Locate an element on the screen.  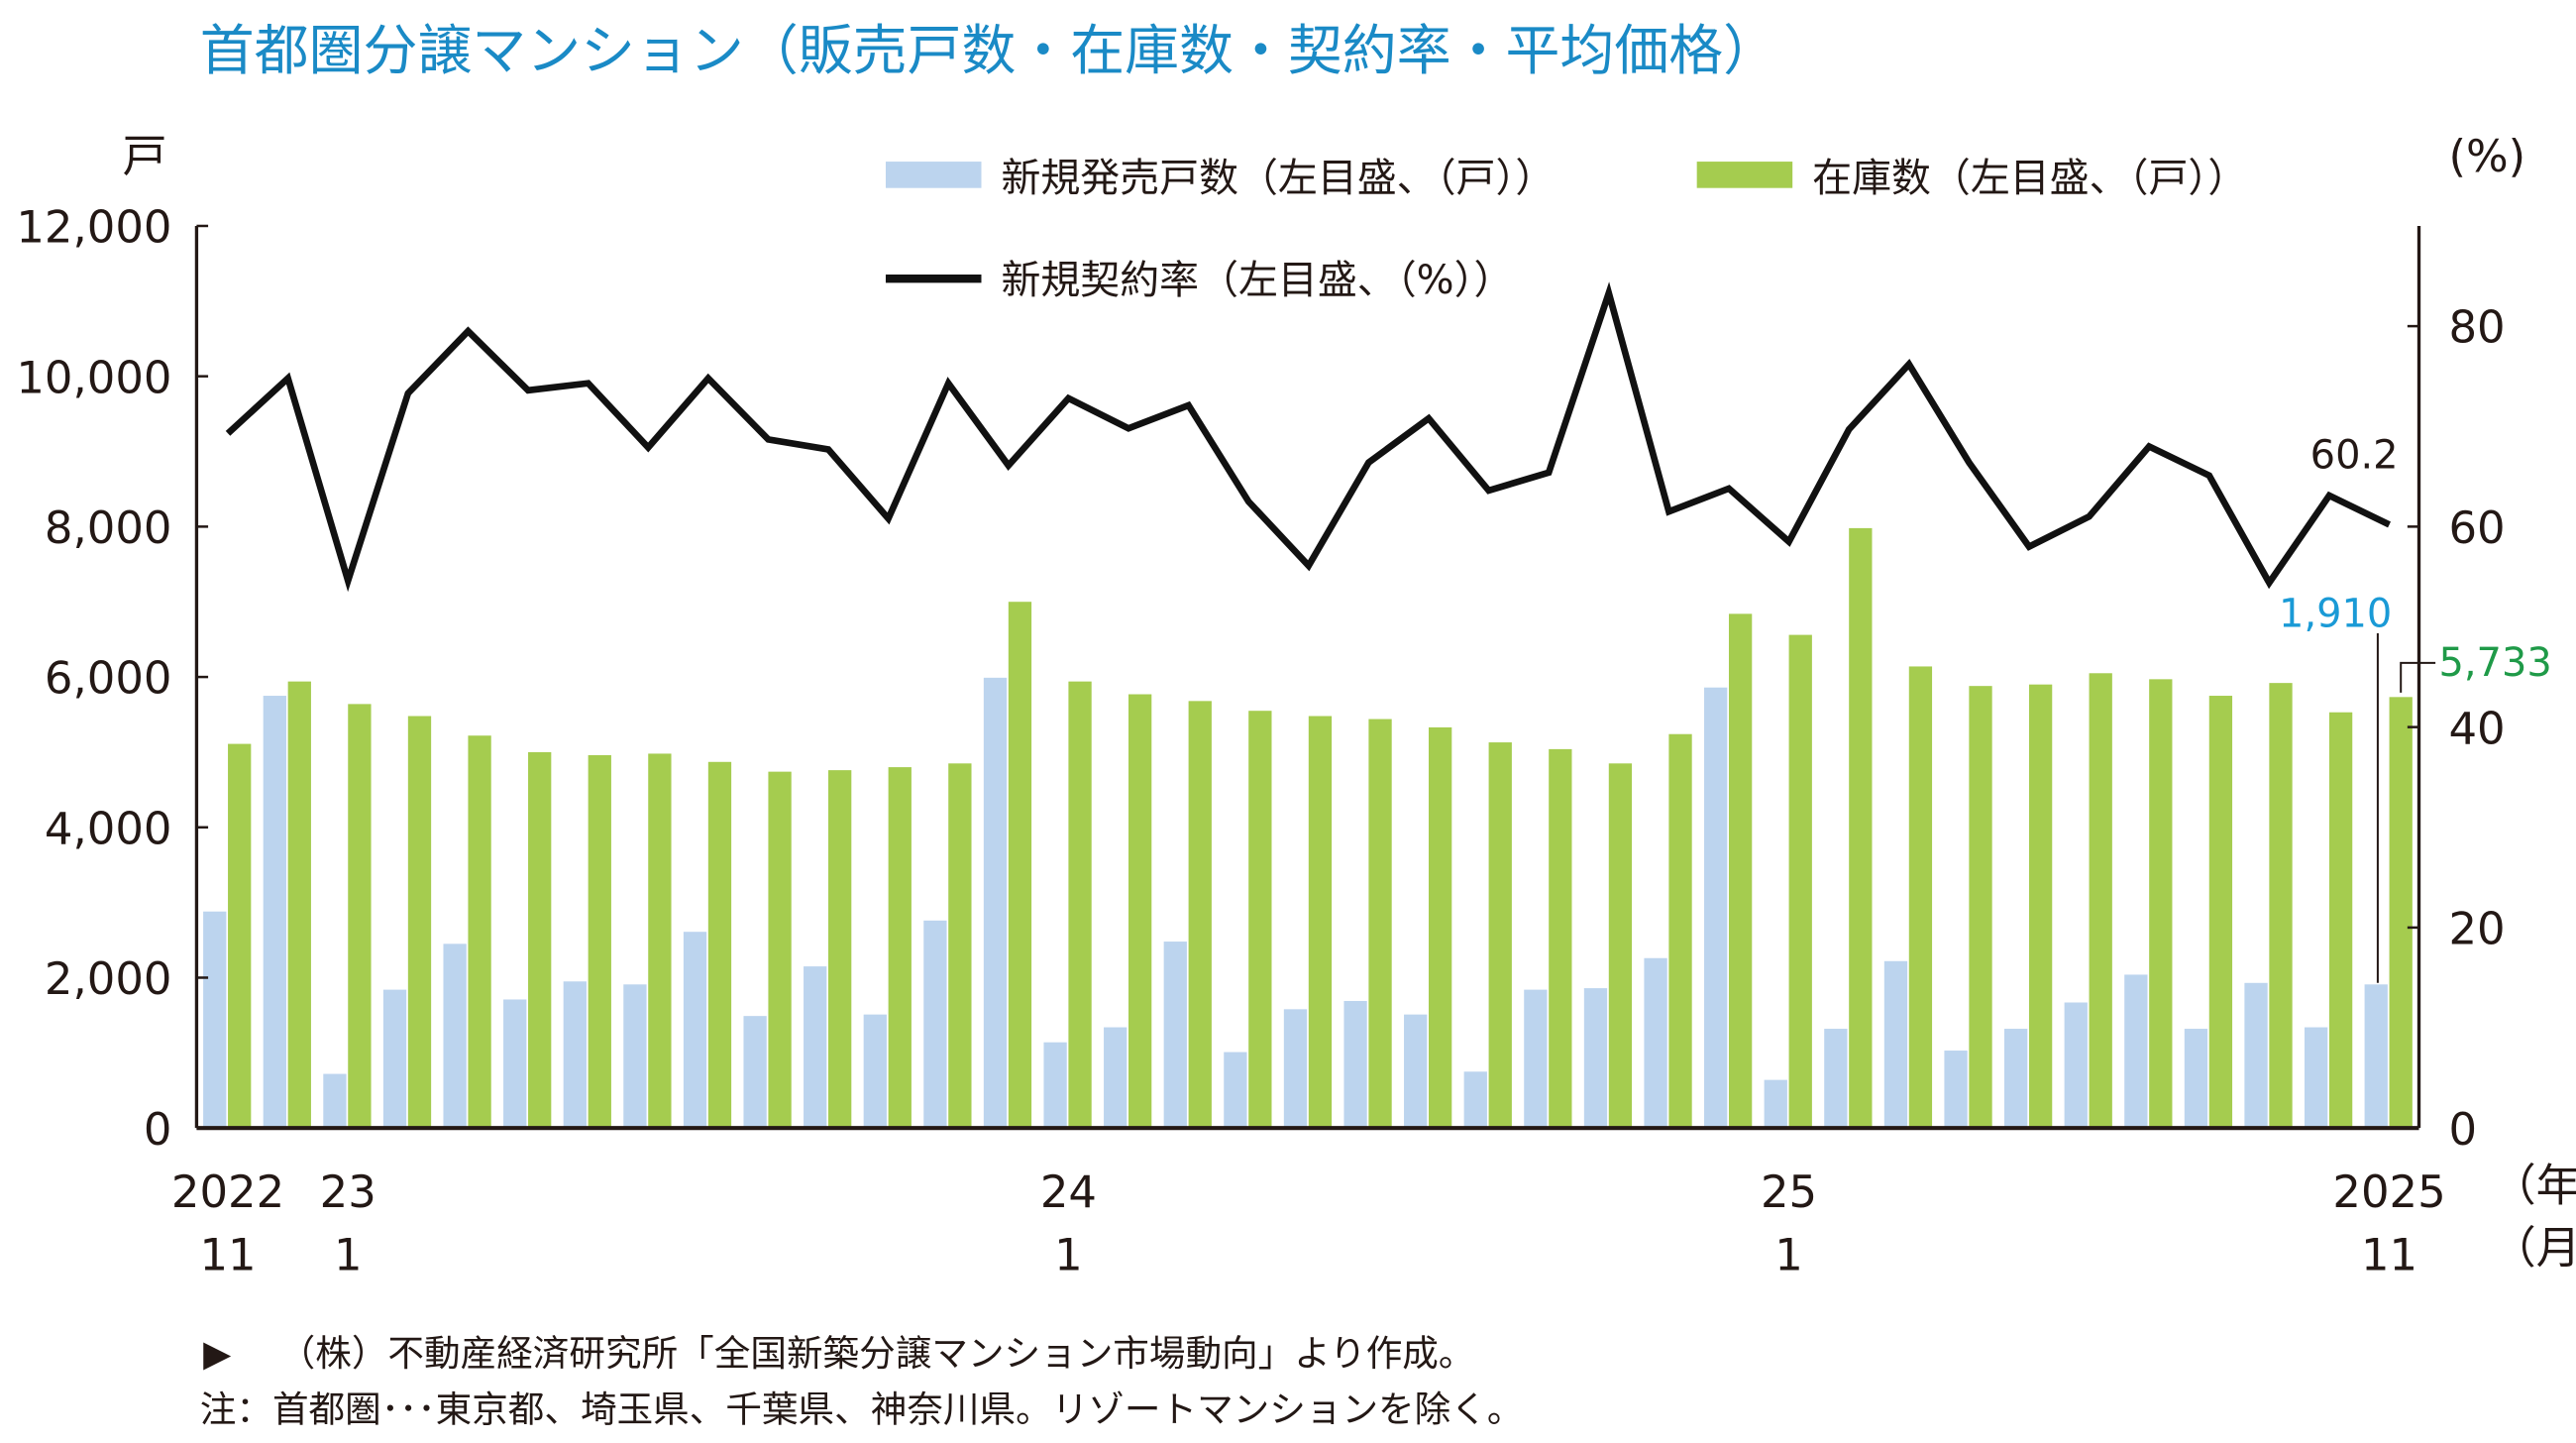
left-axis-tick-label: 12,000 is located at coordinates (94, 227).